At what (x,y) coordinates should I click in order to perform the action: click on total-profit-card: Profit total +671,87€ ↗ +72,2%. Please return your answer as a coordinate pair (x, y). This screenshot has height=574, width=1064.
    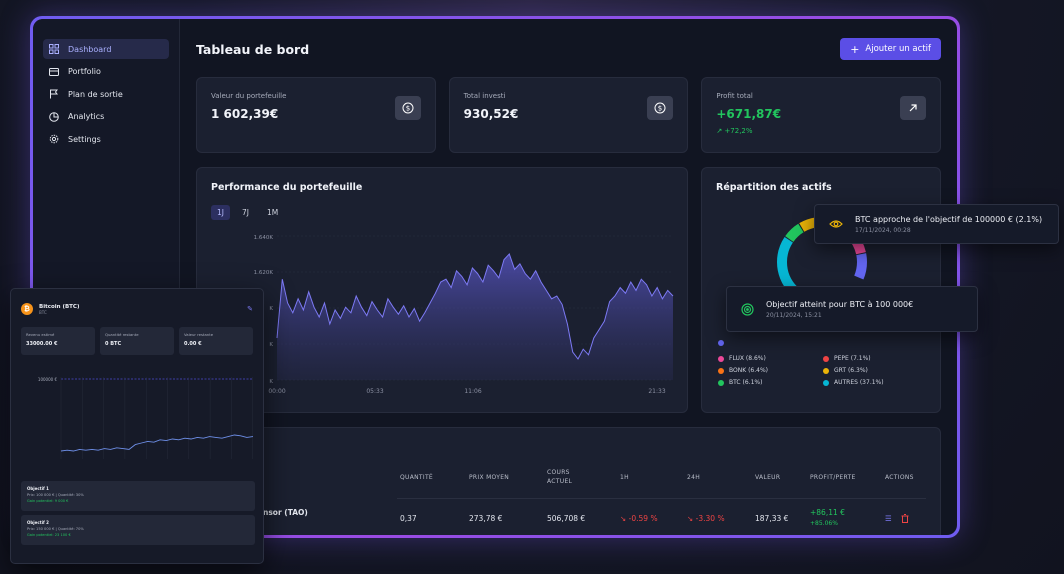
    Looking at the image, I should click on (821, 115).